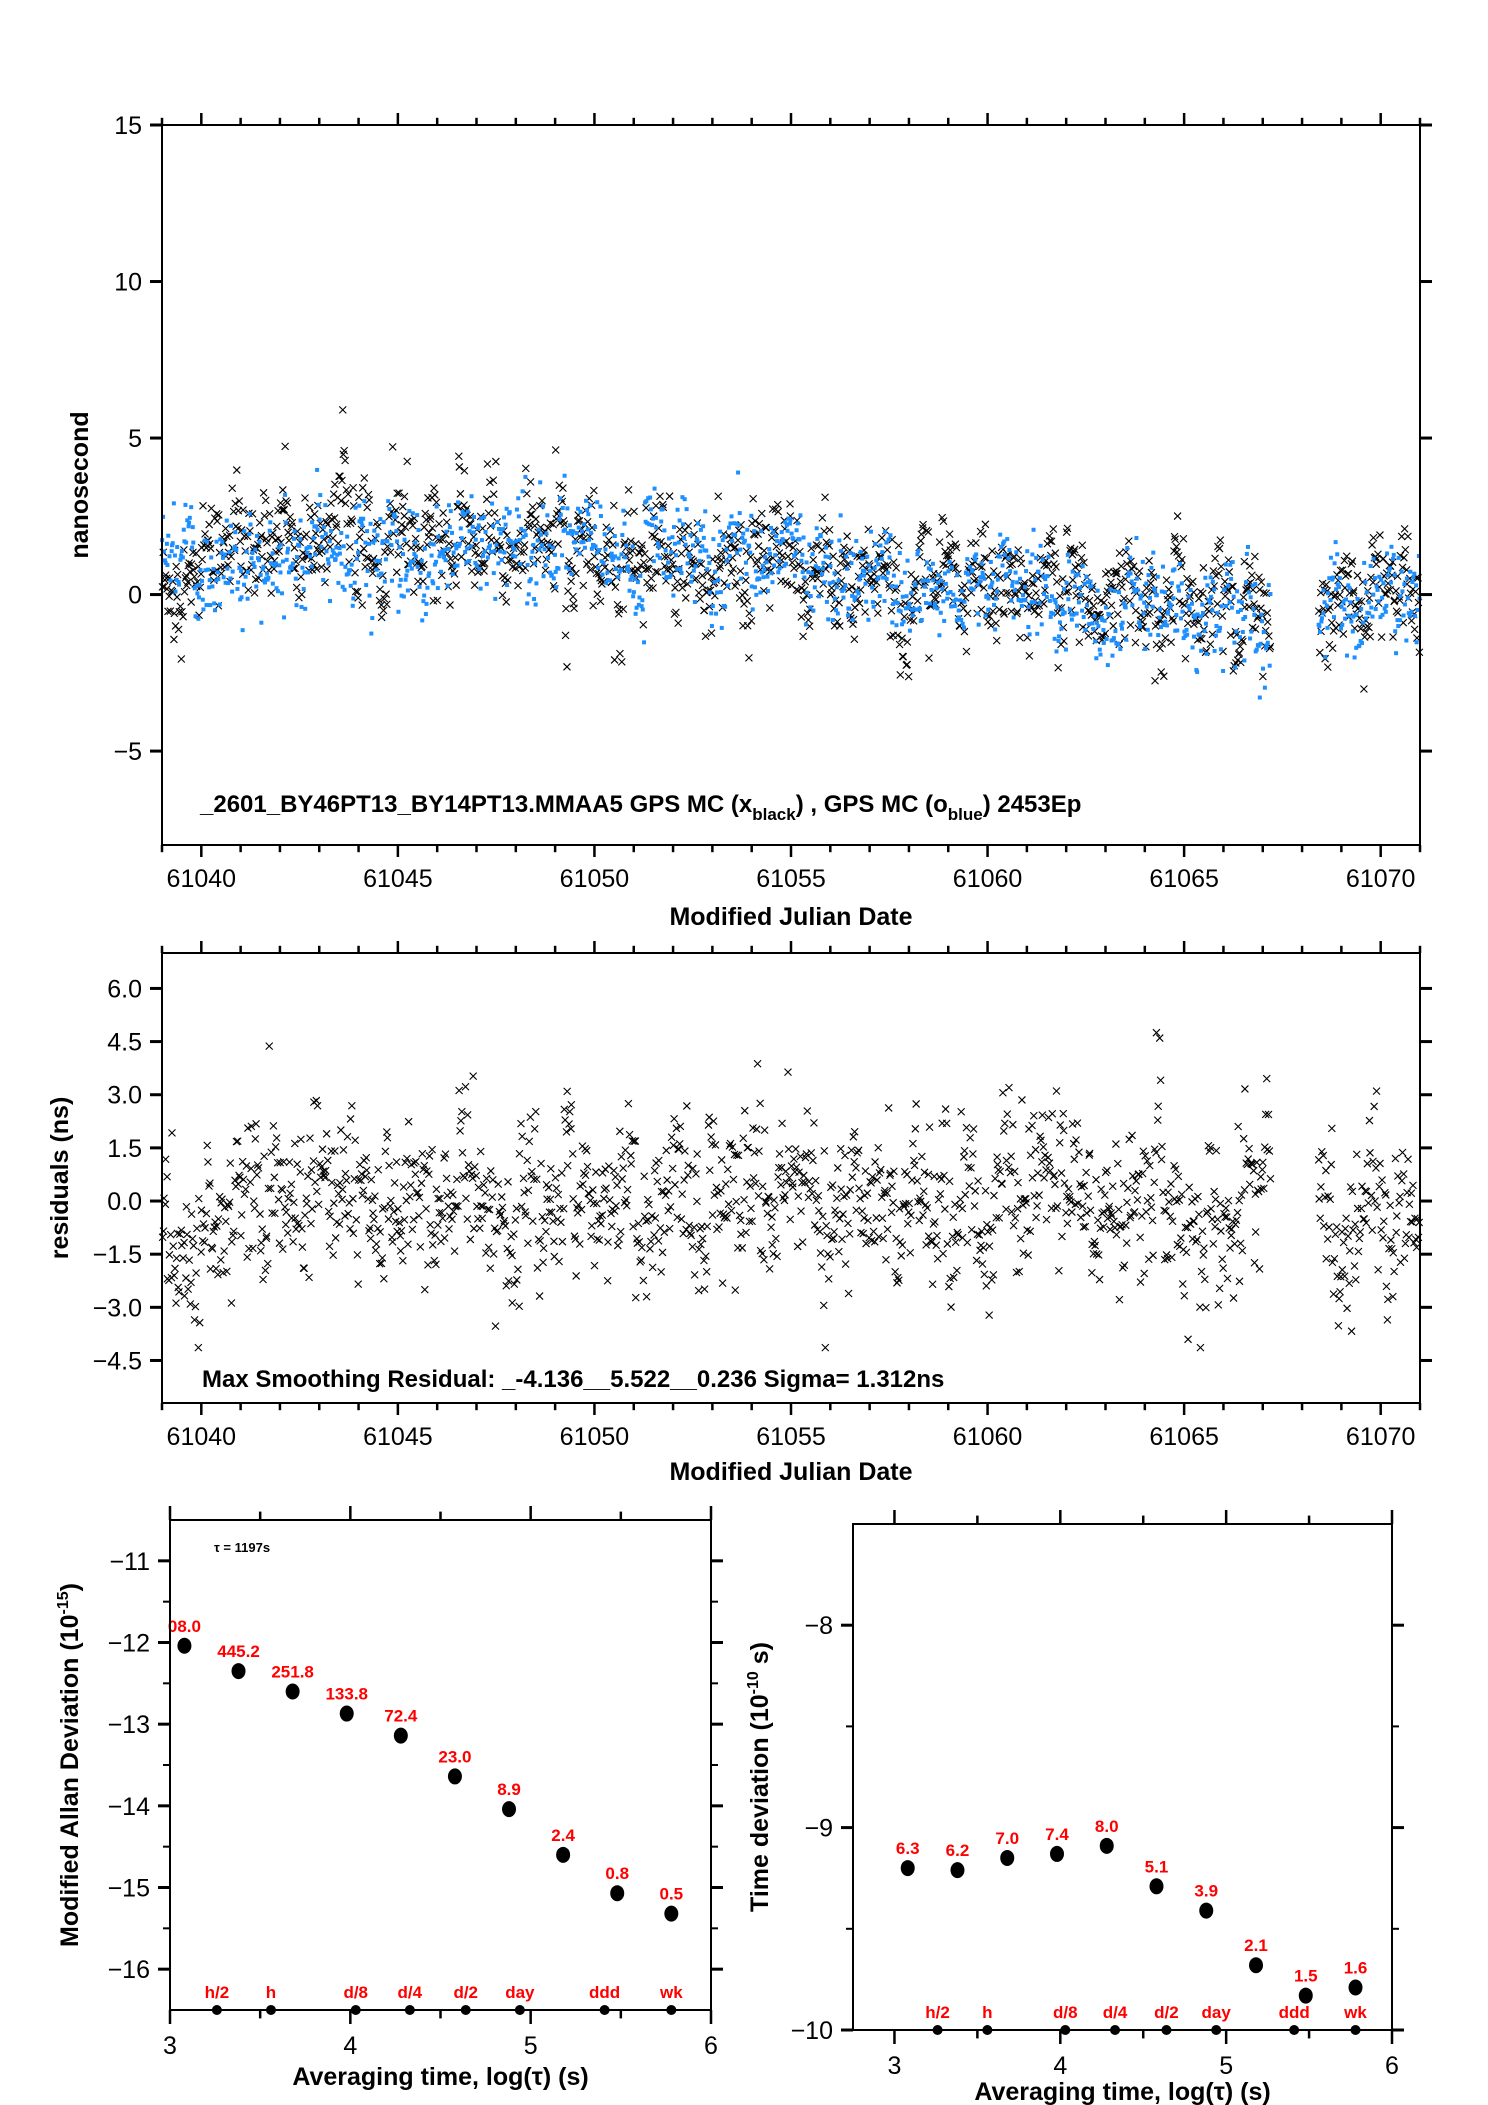 The width and height of the screenshot is (1488, 2105). I want to click on time-marker-label: h/2, so click(217, 1992).